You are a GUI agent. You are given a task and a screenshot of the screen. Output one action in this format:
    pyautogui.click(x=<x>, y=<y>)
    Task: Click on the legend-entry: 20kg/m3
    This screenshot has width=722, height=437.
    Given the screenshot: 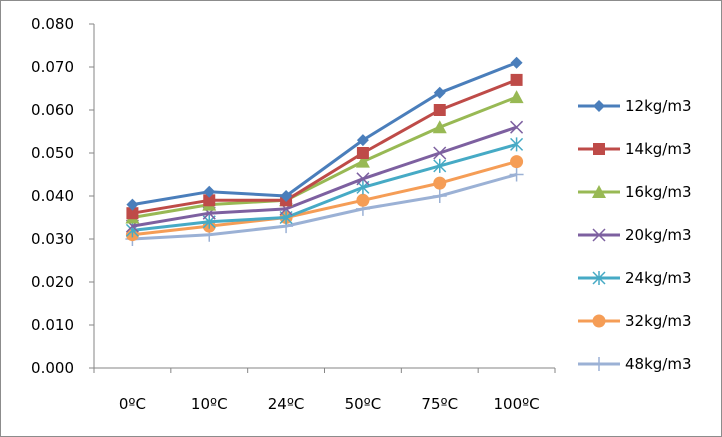 What is the action you would take?
    pyautogui.click(x=635, y=235)
    